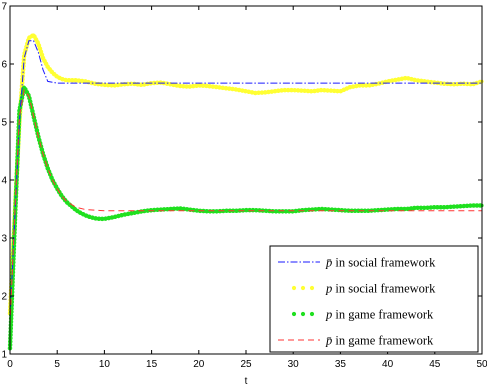 Image resolution: width=487 pixels, height=387 pixels. What do you see at coordinates (246, 364) in the screenshot?
I see `x-tick-label: 25` at bounding box center [246, 364].